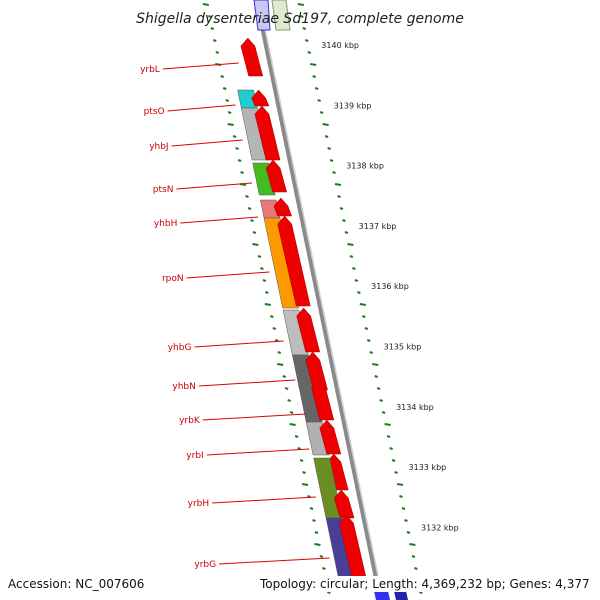 This screenshot has height=600, width=600. What do you see at coordinates (378, 226) in the screenshot?
I see `scale-label: 3137 kbp` at bounding box center [378, 226].